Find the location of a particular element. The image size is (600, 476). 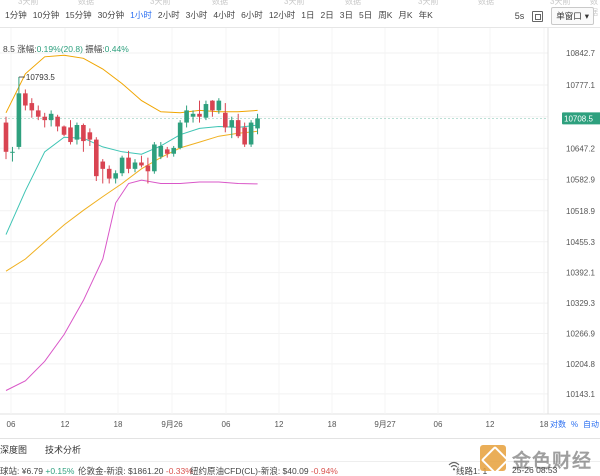

interval-tab: 3小时 is located at coordinates (196, 15).